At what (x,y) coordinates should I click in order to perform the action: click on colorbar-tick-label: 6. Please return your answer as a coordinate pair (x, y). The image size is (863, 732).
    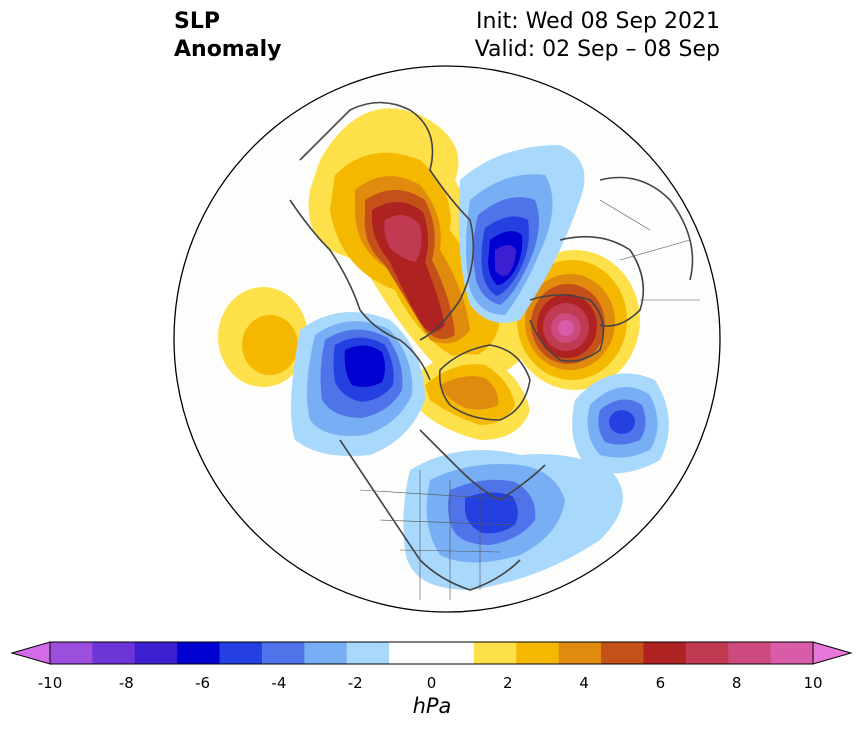
    Looking at the image, I should click on (660, 683).